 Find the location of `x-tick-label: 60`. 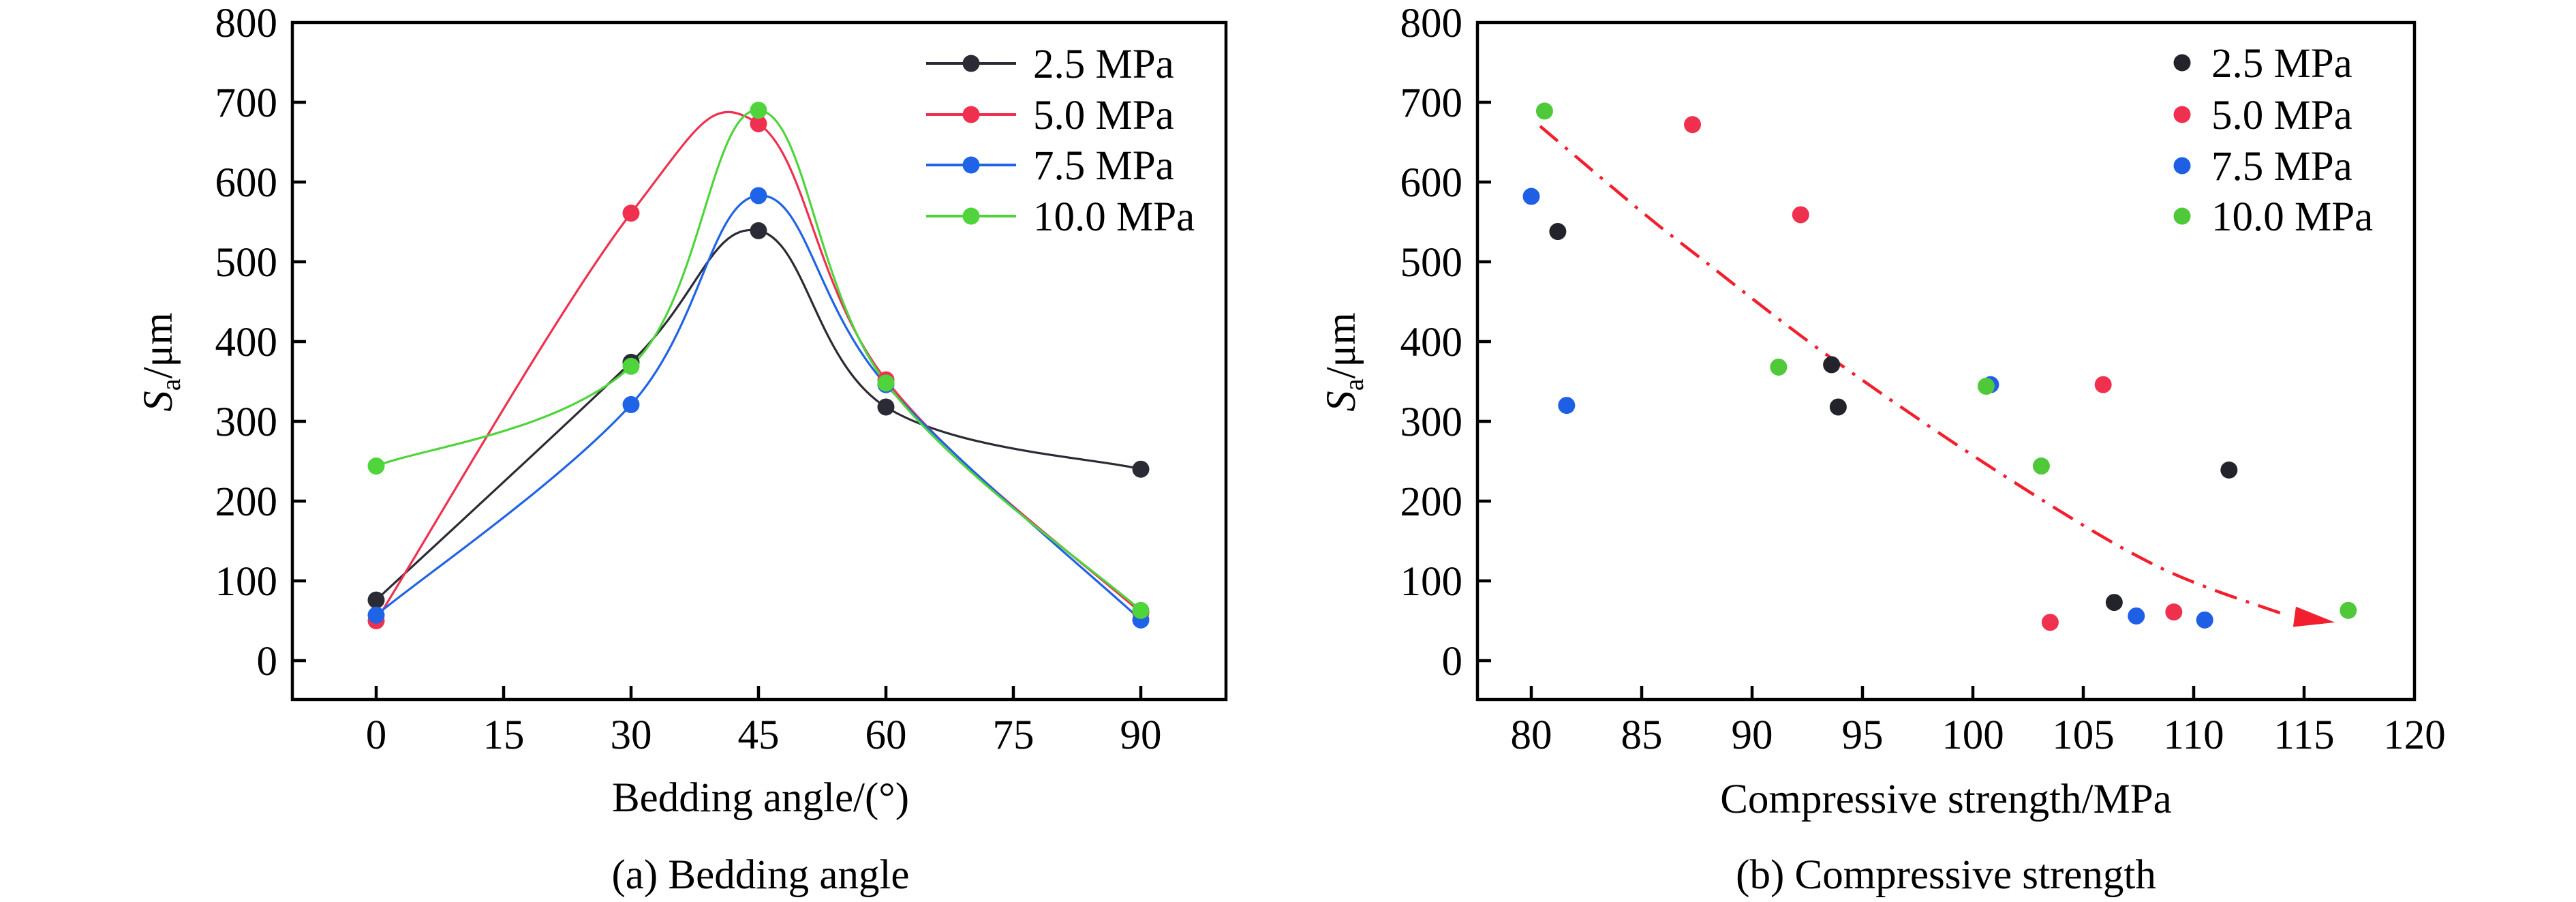

x-tick-label: 60 is located at coordinates (886, 735).